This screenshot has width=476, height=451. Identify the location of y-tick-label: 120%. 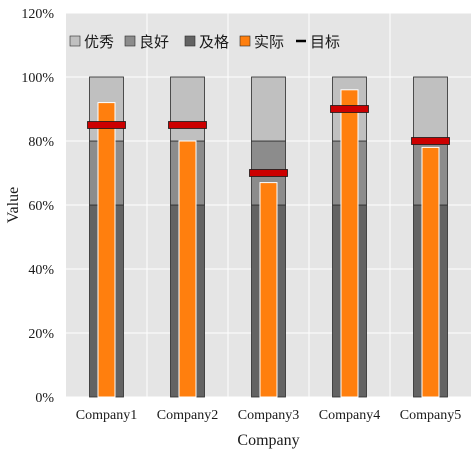
(37, 14).